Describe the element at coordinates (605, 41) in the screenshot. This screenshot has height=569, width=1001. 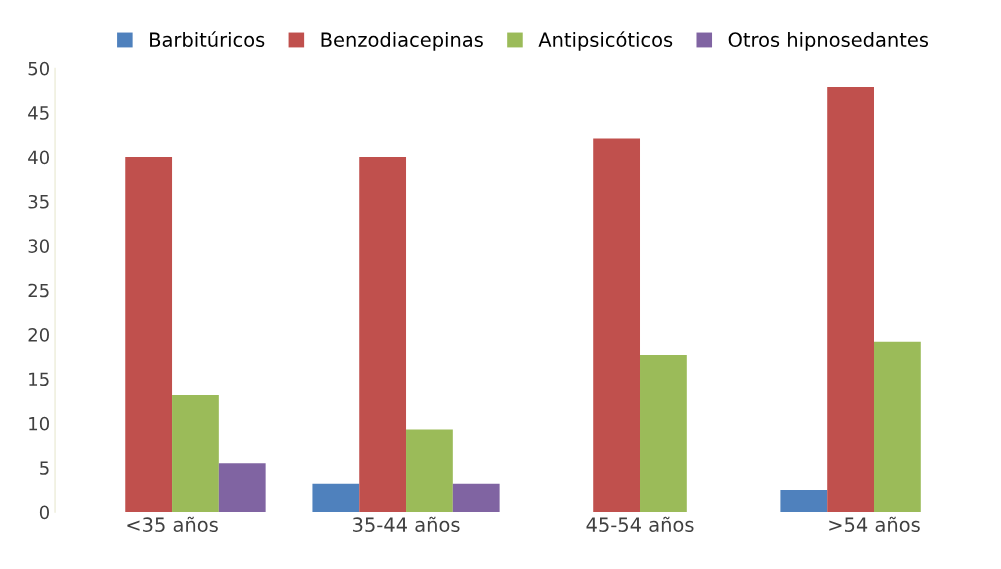
I see `legend-label: Antipsicóticos` at that location.